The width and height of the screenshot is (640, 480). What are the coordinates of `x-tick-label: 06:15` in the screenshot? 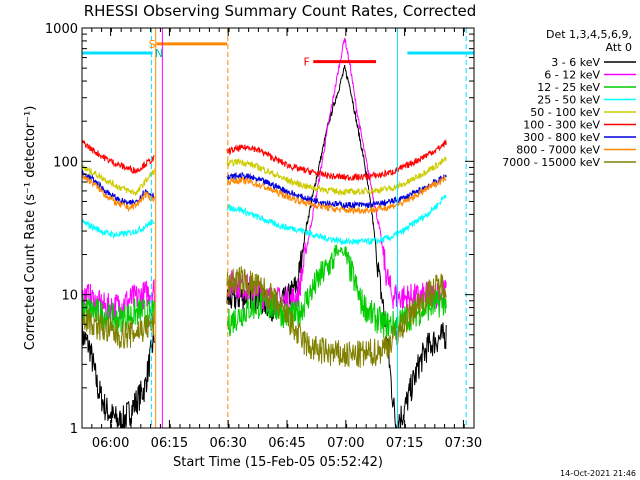 It's located at (169, 443).